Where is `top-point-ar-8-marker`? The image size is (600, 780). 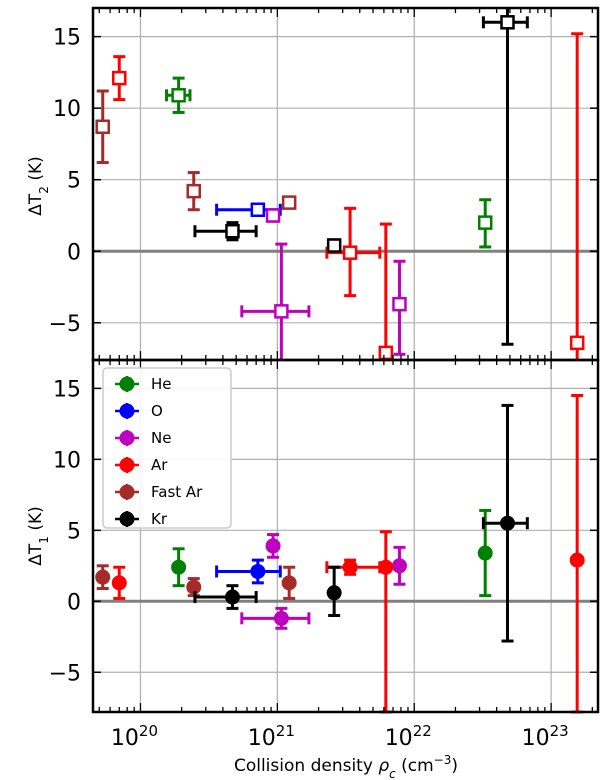
top-point-ar-8-marker is located at coordinates (386, 353).